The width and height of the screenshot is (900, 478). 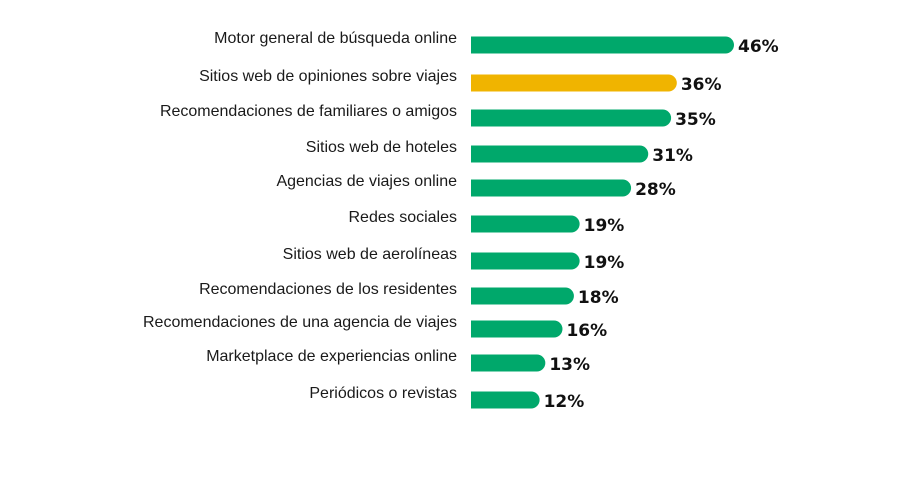 What do you see at coordinates (335, 38) in the screenshot?
I see `category-label-0: Motor general de búsqueda online` at bounding box center [335, 38].